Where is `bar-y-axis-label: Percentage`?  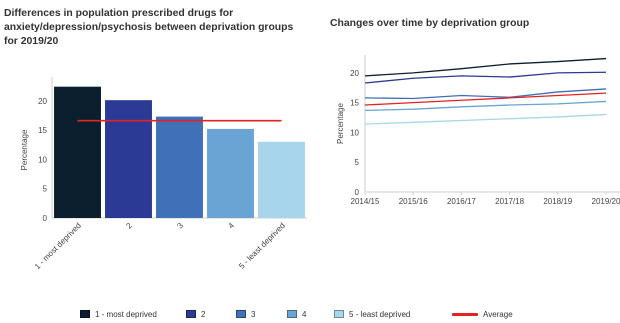 bar-y-axis-label: Percentage is located at coordinates (24, 149).